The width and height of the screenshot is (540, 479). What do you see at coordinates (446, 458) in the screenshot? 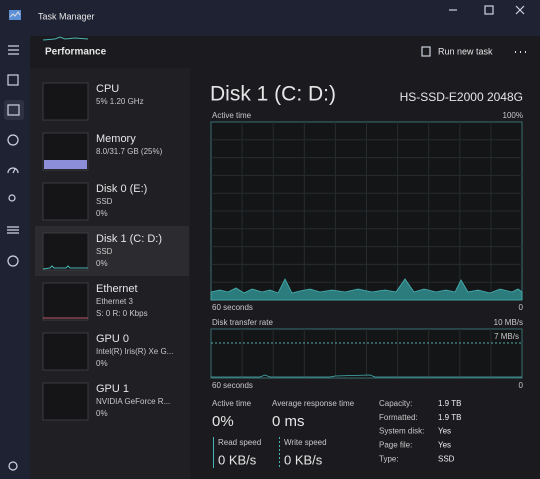
I see `property-value: SSD` at bounding box center [446, 458].